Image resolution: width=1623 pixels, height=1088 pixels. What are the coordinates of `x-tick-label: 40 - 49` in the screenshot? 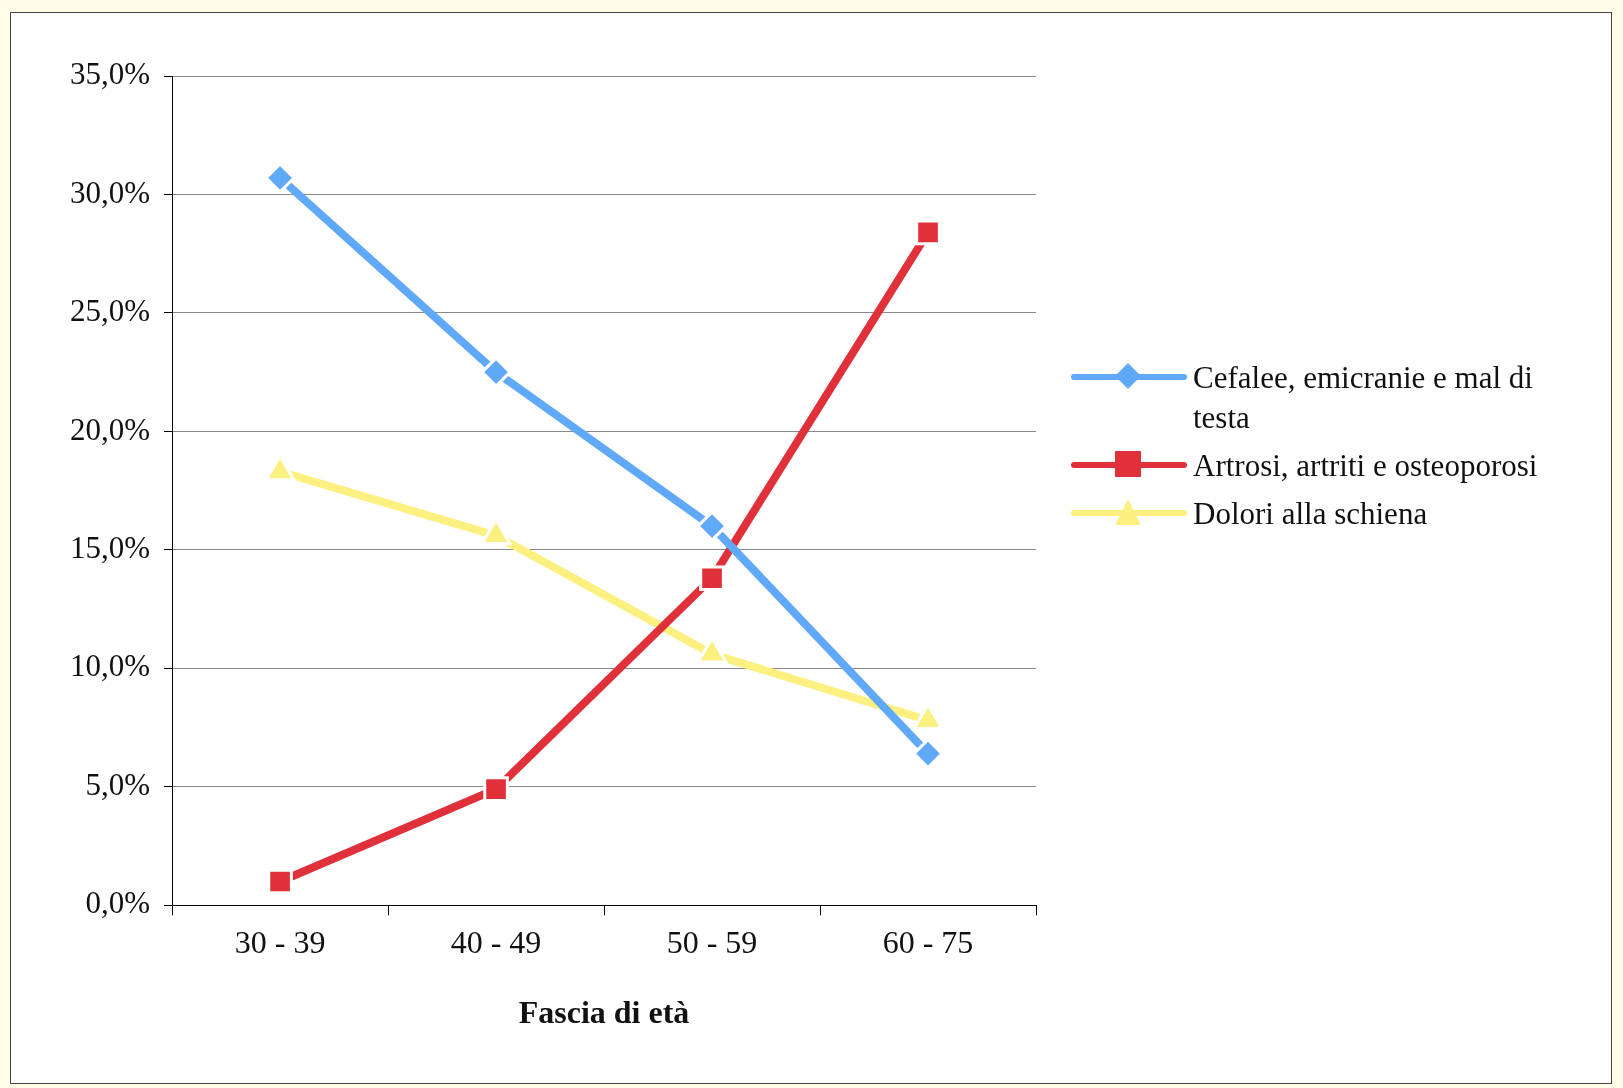 It's located at (496, 941).